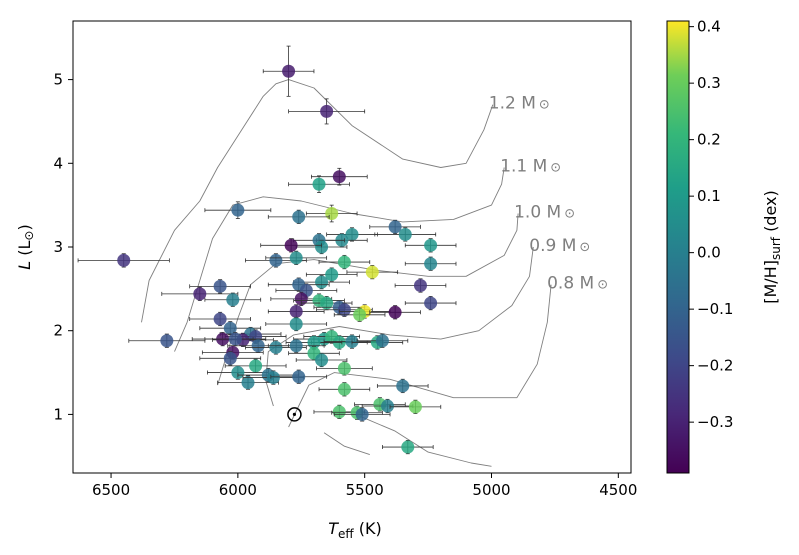 This screenshot has width=799, height=555. I want to click on y-axis-label-unit: (L, so click(24, 250).